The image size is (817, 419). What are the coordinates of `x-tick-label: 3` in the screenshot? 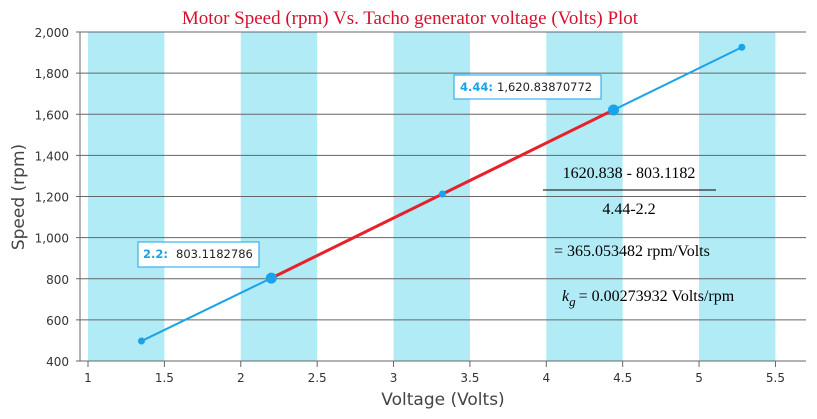 It's located at (394, 378).